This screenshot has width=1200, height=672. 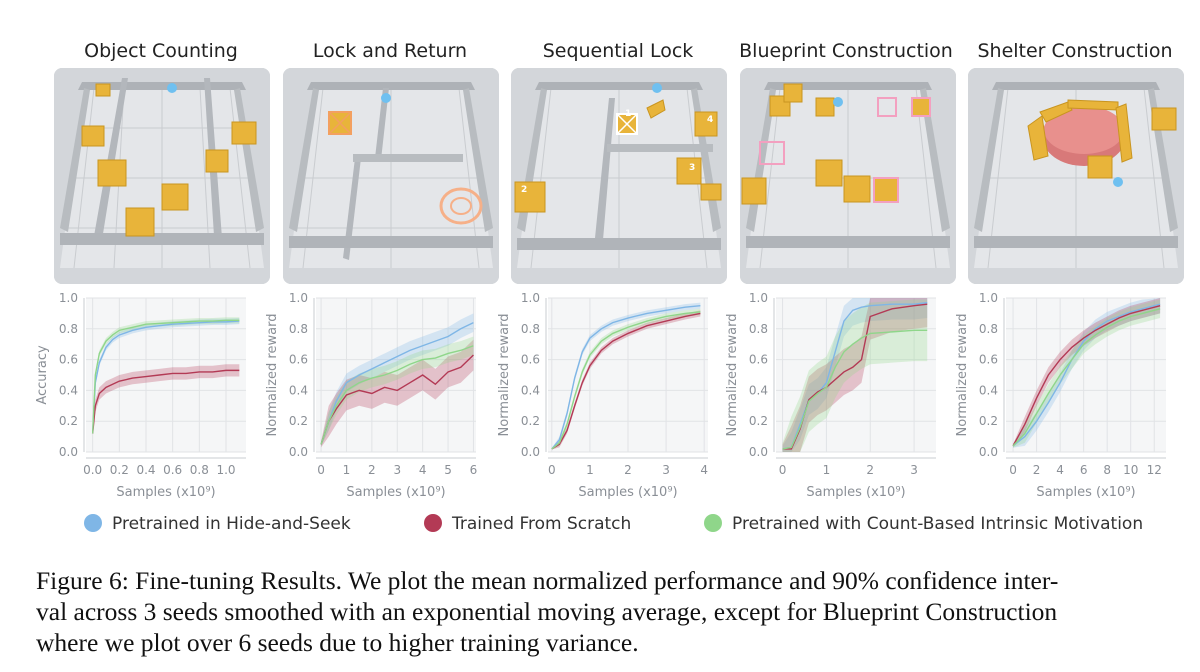 What do you see at coordinates (846, 51) in the screenshot?
I see `panel-title-blueprint-construction: Blueprint Construction` at bounding box center [846, 51].